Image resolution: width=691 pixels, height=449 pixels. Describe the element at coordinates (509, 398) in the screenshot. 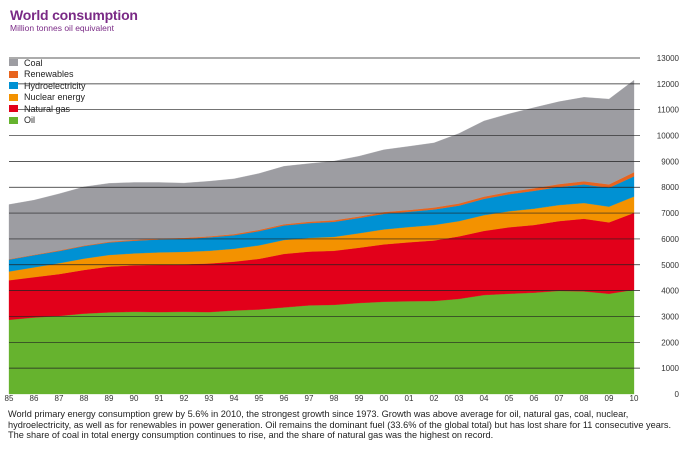

I see `x-tick-label: 05` at that location.